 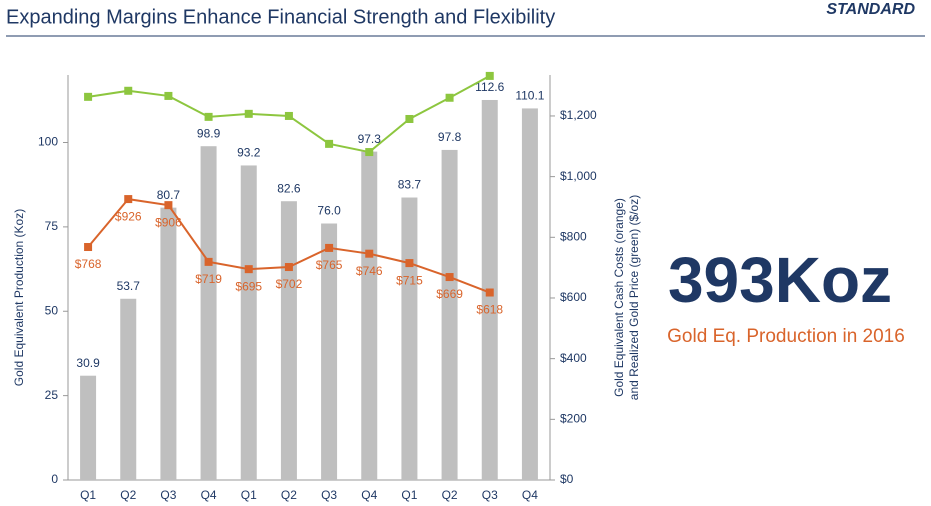 I want to click on point-label: $618, so click(x=489, y=310).